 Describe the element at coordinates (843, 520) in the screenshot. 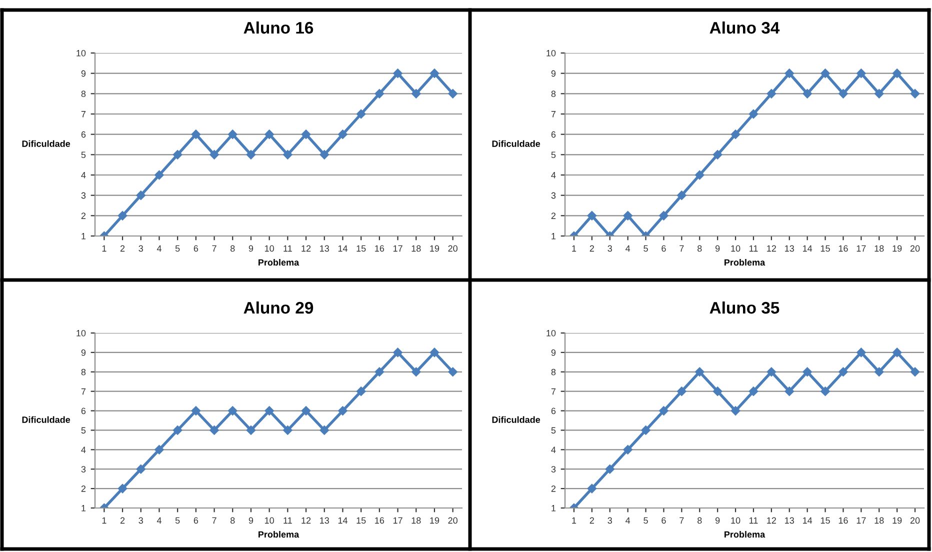

I see `x-tick-label: 16` at that location.